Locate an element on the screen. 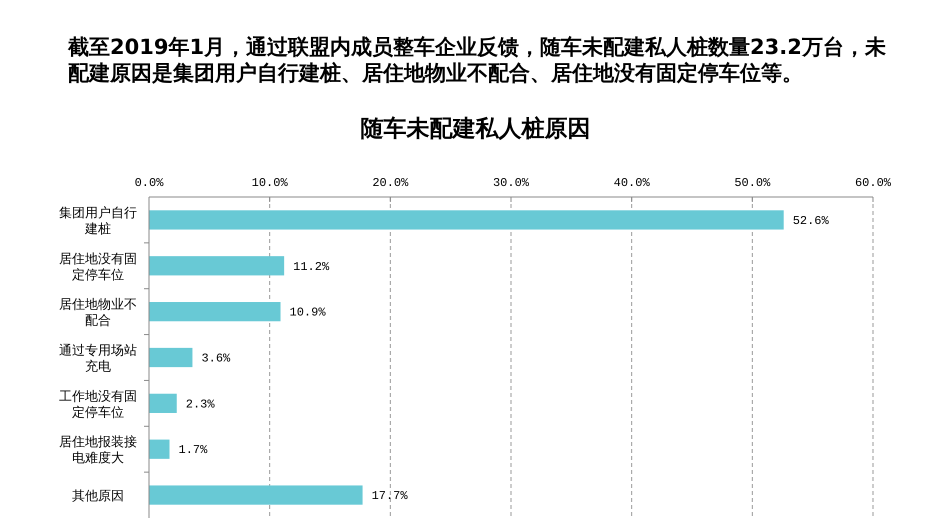 The image size is (951, 520). y-tick-label: 居住地报装接电难度大 is located at coordinates (98, 450).